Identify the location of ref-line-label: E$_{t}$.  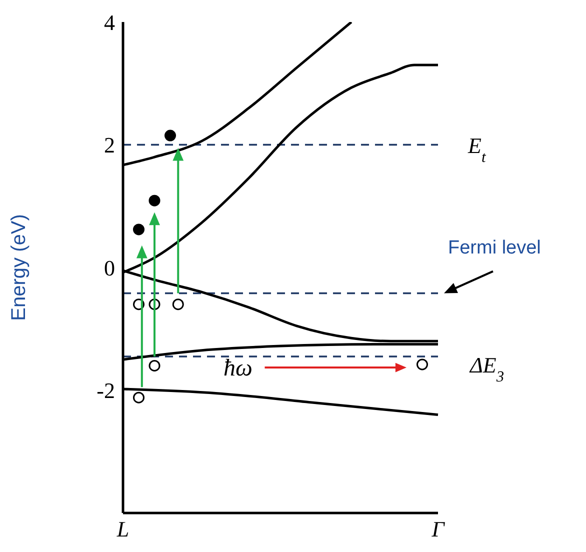
(476, 149).